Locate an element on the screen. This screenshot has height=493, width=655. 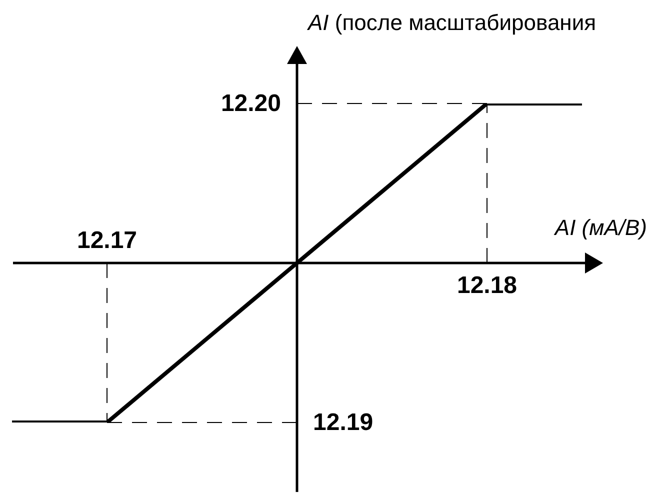
annotation: 12.19 is located at coordinates (343, 422).